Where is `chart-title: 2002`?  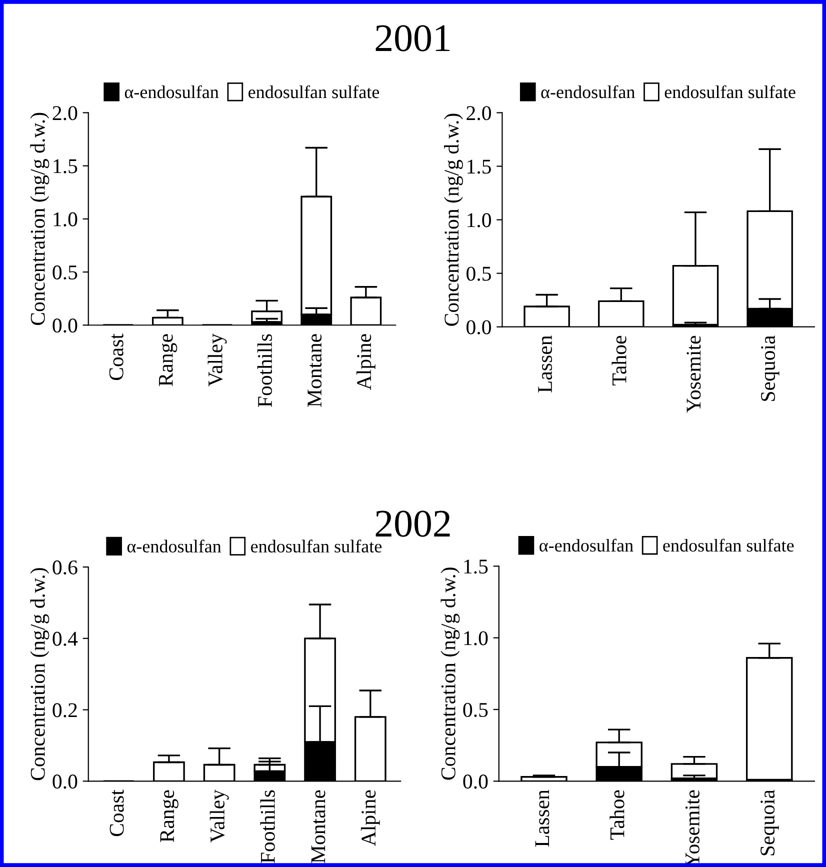 chart-title: 2002 is located at coordinates (413, 523).